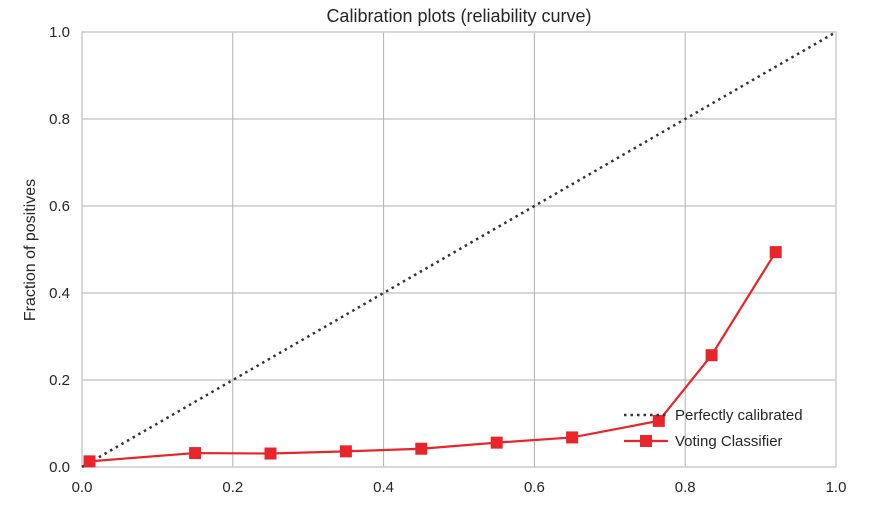  Describe the element at coordinates (59, 119) in the screenshot. I see `y-tick-label: 0.8` at that location.